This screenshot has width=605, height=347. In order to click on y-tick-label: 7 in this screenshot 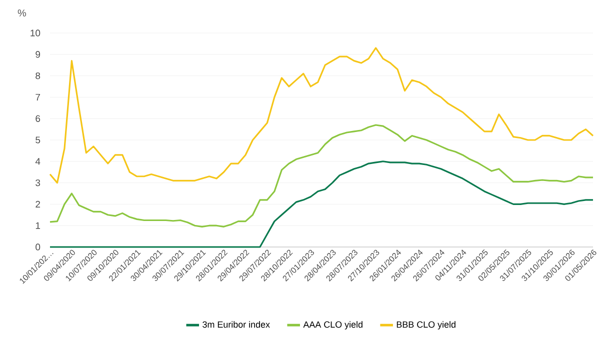, I will do `click(38, 97)`.